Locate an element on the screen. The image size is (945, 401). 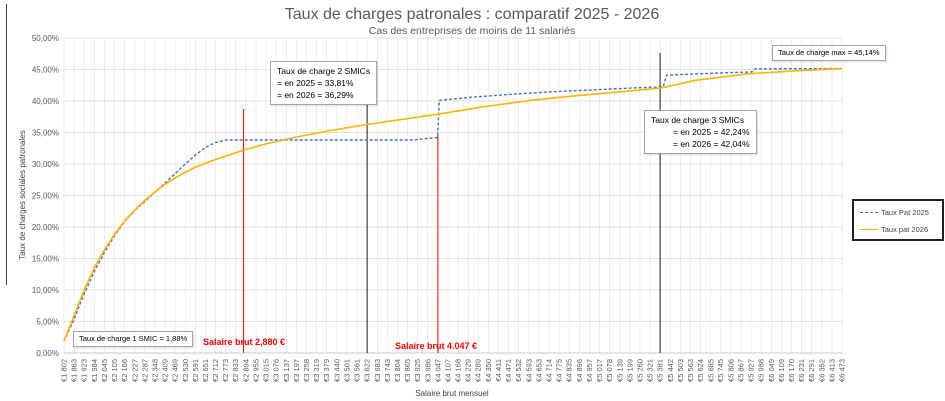
y-tick-label: 0,00% is located at coordinates (47, 353).